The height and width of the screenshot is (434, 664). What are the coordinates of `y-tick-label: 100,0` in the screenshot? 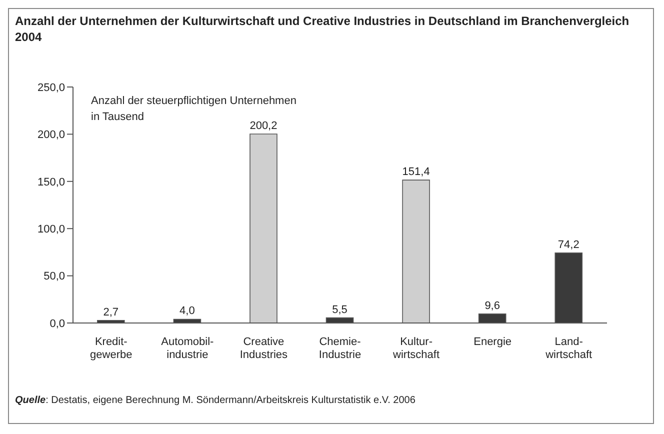 It's located at (51, 230).